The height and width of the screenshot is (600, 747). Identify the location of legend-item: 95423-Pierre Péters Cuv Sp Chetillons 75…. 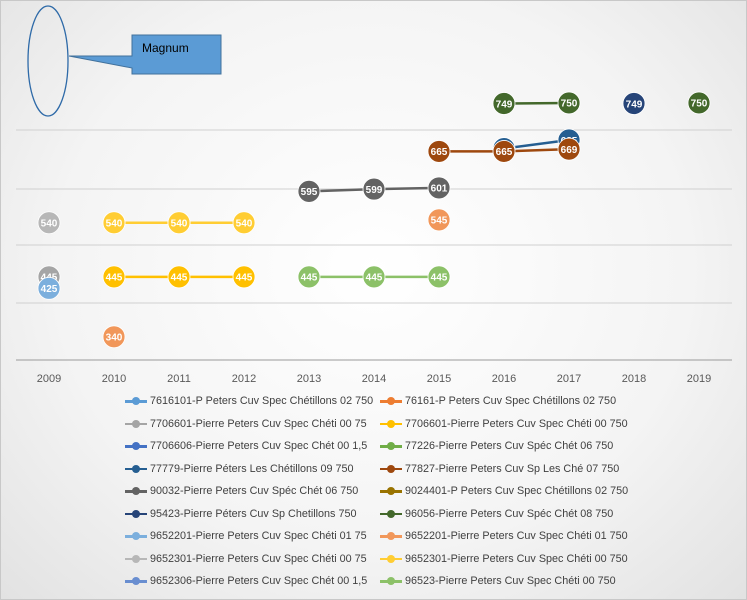
(252, 514).